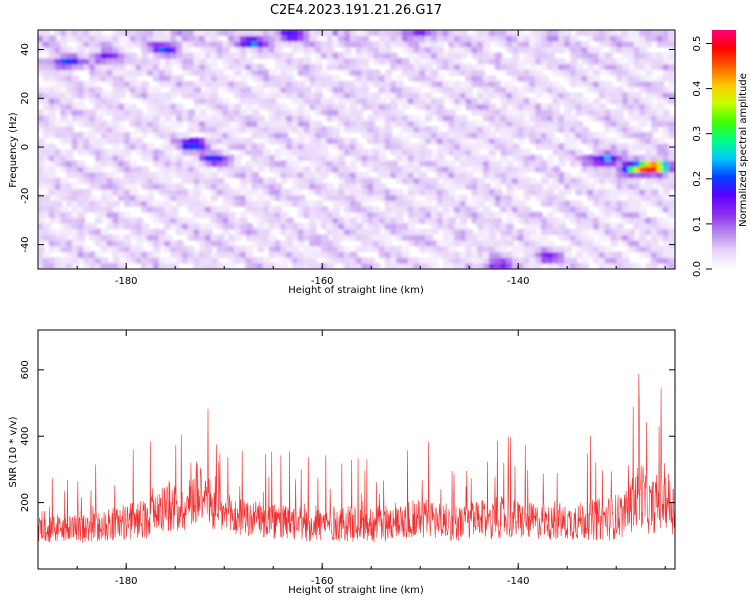 Image resolution: width=750 pixels, height=600 pixels. I want to click on heatmap-x-tick-label: -180, so click(126, 281).